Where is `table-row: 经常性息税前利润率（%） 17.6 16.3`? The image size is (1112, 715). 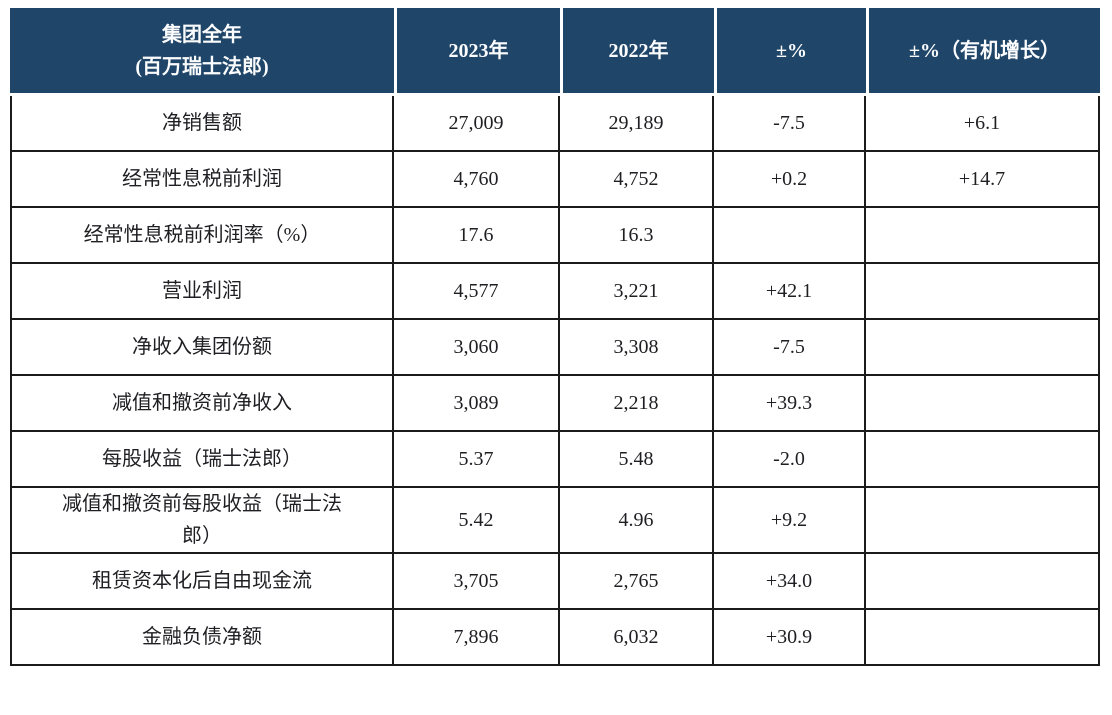 table-row: 经常性息税前利润率（%） 17.6 16.3 is located at coordinates (555, 236).